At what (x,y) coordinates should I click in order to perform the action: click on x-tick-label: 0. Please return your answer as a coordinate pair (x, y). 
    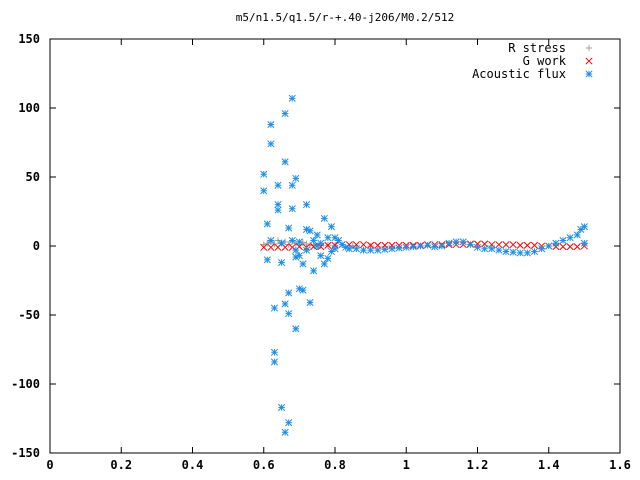
    Looking at the image, I should click on (49, 465).